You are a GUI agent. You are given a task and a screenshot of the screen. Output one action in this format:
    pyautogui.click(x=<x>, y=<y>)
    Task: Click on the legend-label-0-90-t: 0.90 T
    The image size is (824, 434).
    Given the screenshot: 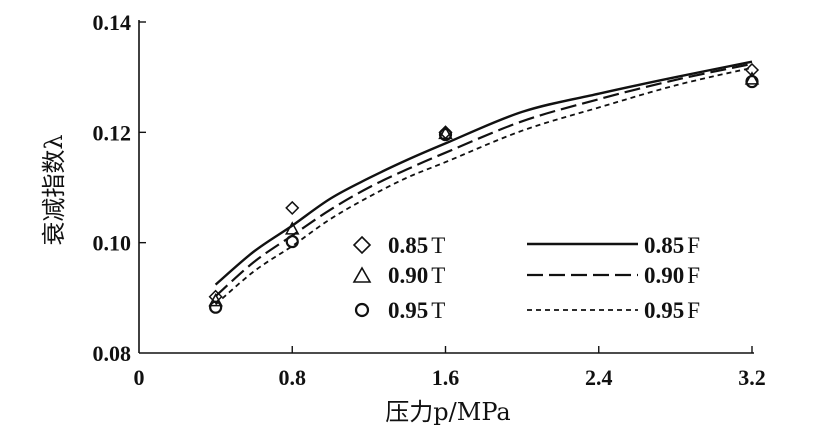 What is the action you would take?
    pyautogui.click(x=416, y=275)
    